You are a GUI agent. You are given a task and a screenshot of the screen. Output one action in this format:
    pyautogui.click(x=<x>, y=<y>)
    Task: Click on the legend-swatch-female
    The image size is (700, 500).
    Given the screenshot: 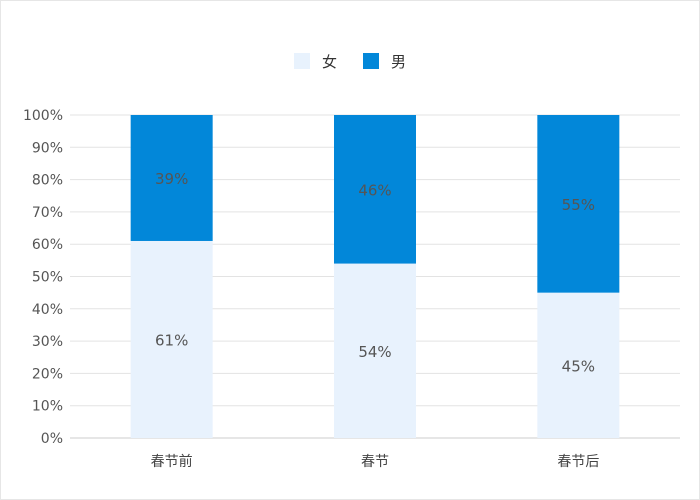 What is the action you would take?
    pyautogui.click(x=301, y=61)
    